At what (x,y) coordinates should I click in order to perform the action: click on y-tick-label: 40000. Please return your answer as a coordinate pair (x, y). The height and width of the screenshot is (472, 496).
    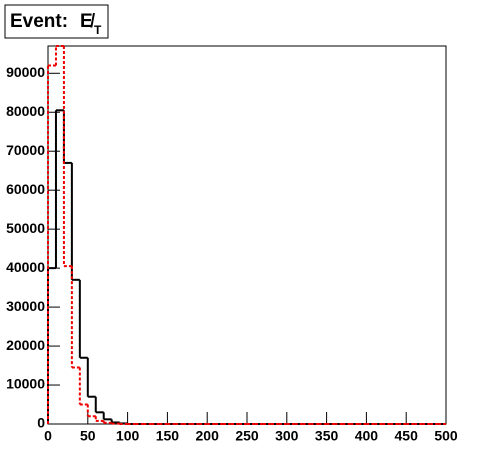
    Looking at the image, I should click on (25, 267).